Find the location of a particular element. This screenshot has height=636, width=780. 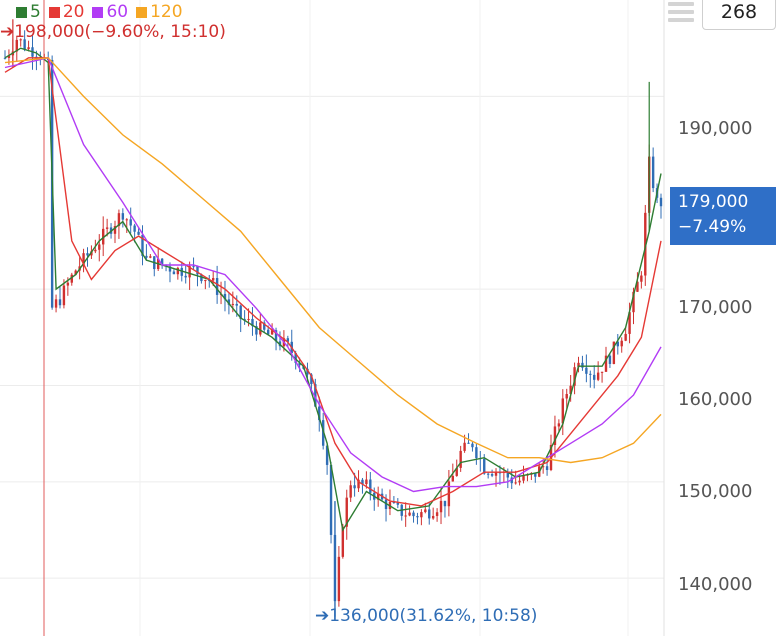

current-price-box: 179,000 −7.49% is located at coordinates (723, 216).